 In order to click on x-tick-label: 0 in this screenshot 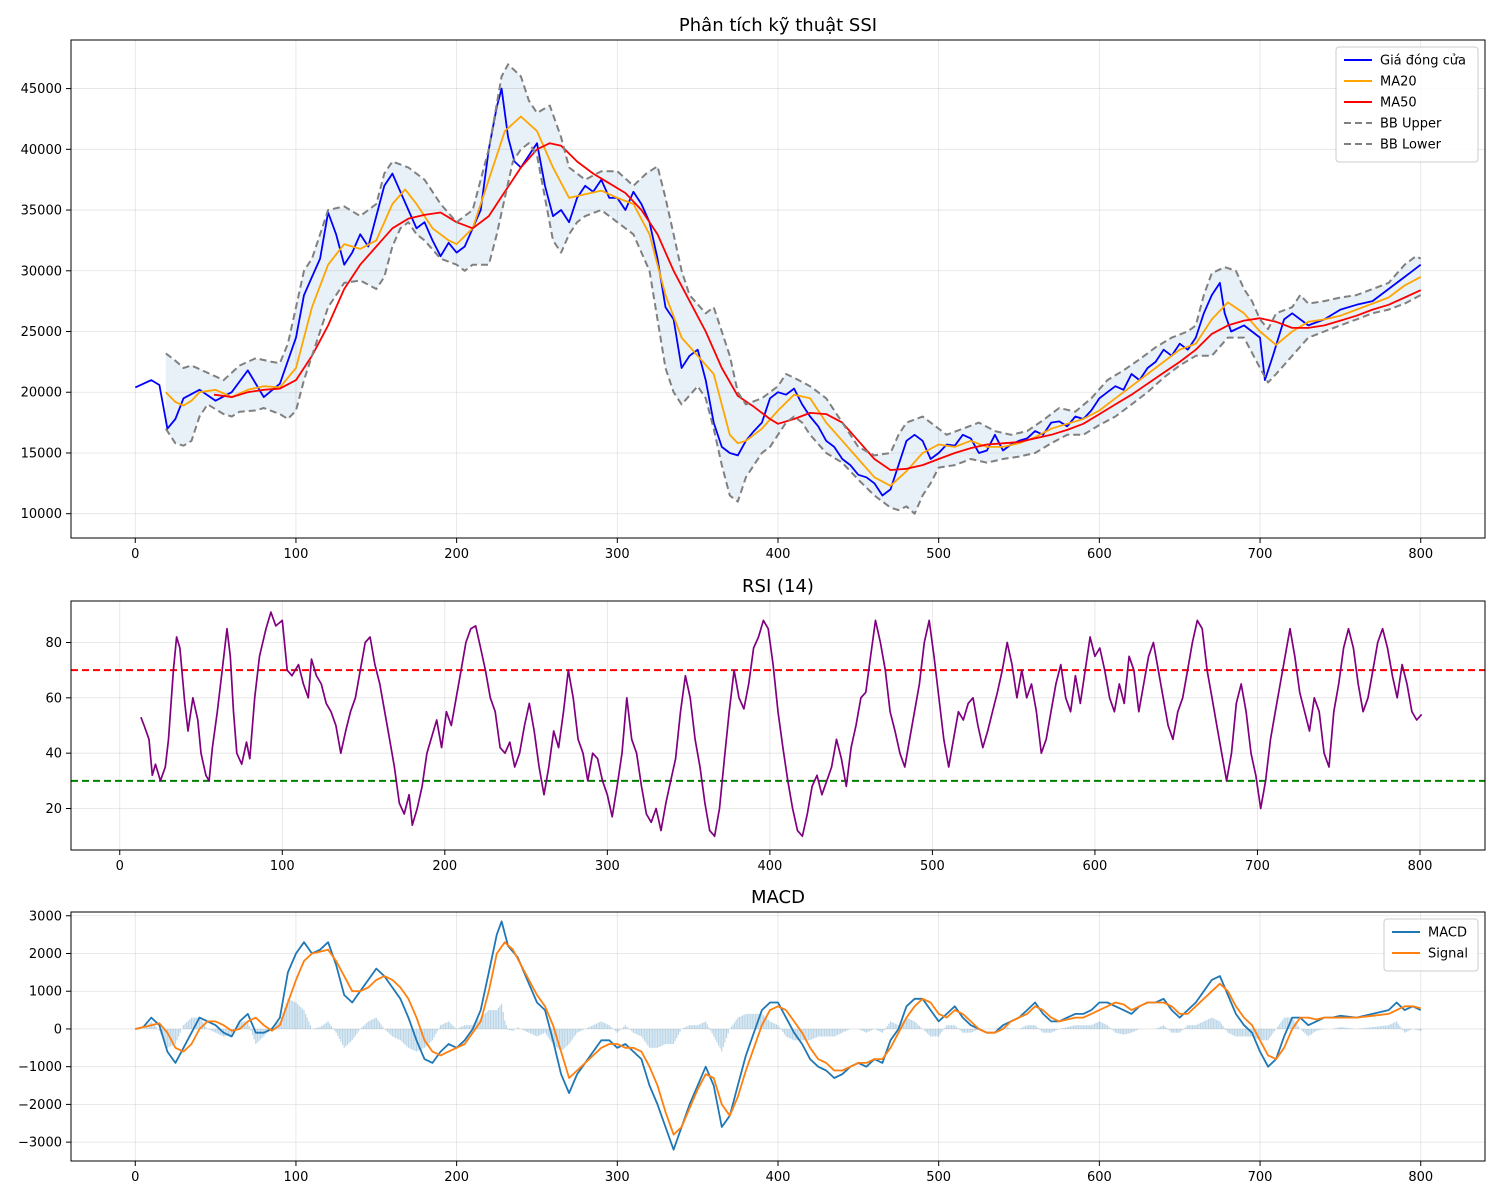, I will do `click(120, 866)`.